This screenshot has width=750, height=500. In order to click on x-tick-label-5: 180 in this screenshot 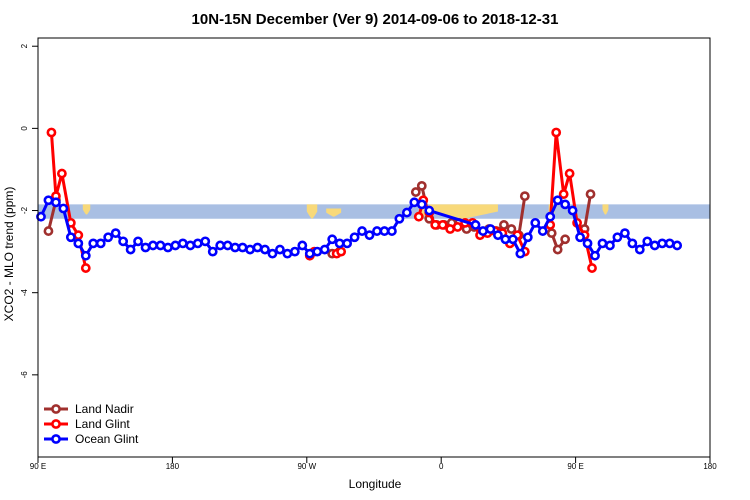, I will do `click(710, 466)`.